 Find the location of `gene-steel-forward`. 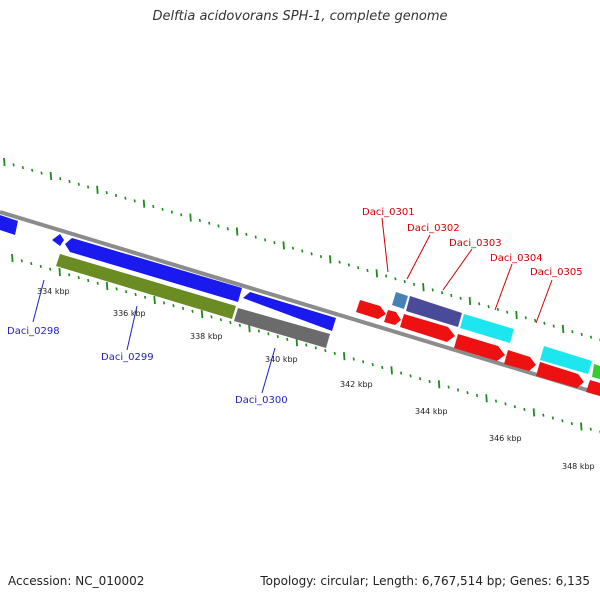

gene-steel-forward is located at coordinates (400, 300).